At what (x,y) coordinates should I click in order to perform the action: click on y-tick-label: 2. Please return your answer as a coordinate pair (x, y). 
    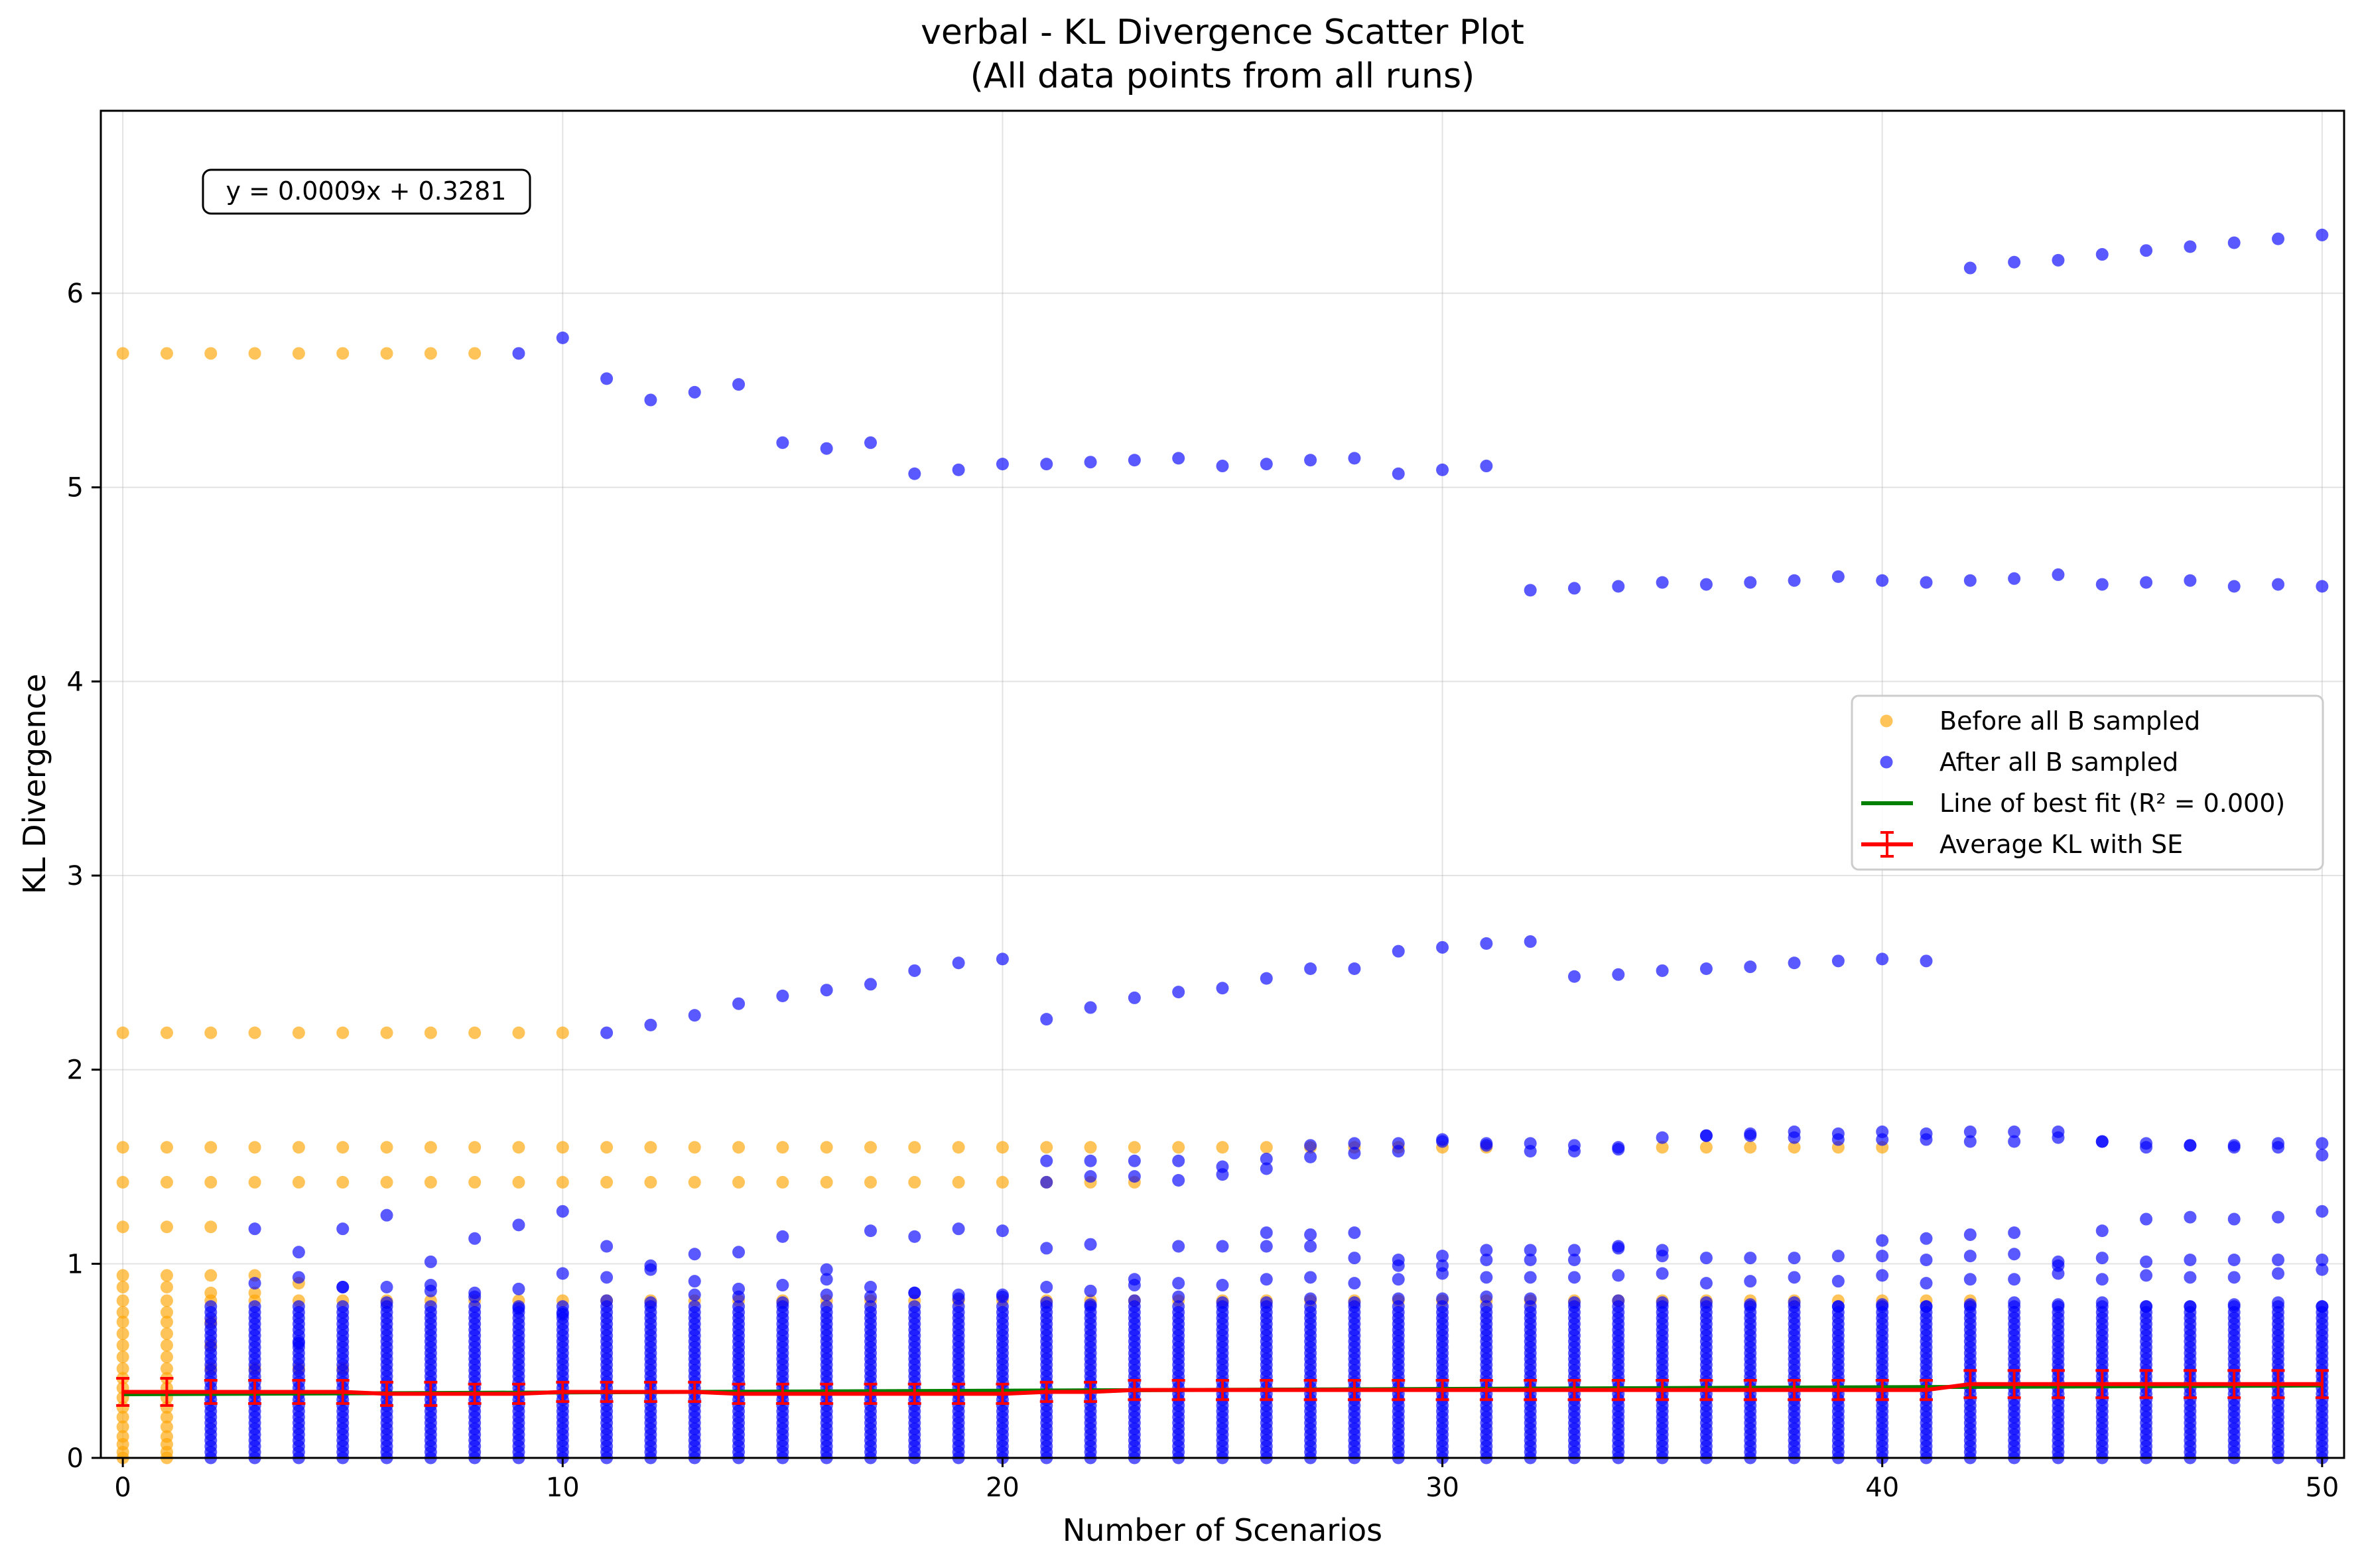
    Looking at the image, I should click on (75, 1070).